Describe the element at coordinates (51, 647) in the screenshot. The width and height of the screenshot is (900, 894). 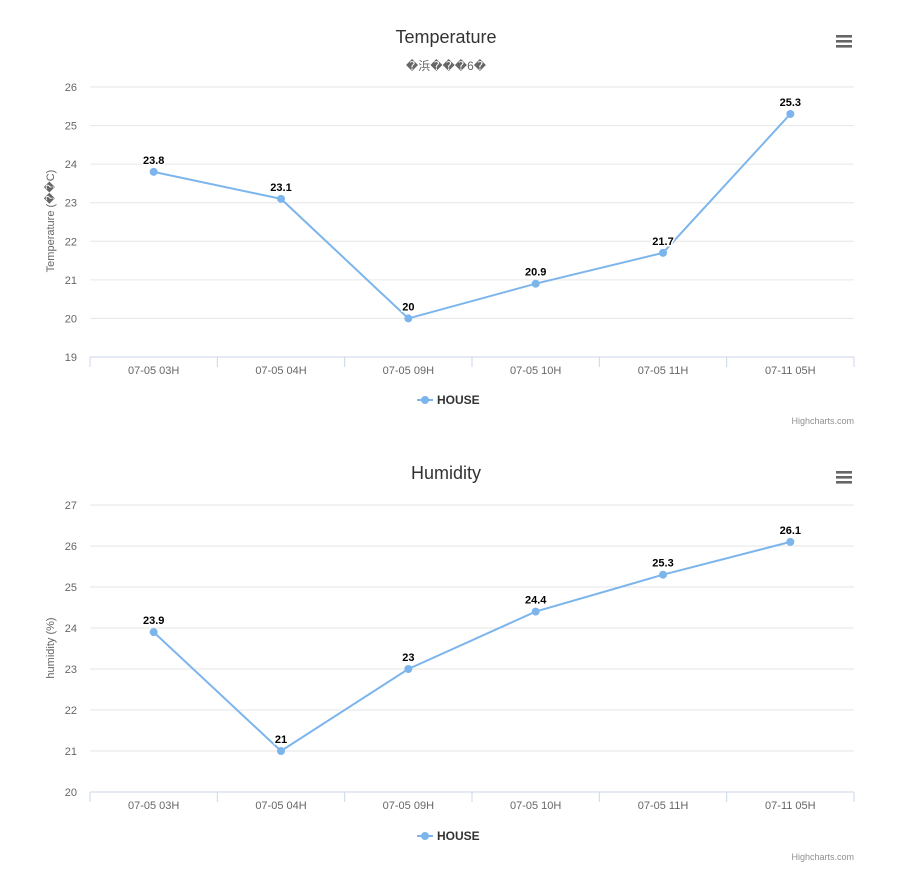
I see `y-axis-title: humidity (%)` at that location.